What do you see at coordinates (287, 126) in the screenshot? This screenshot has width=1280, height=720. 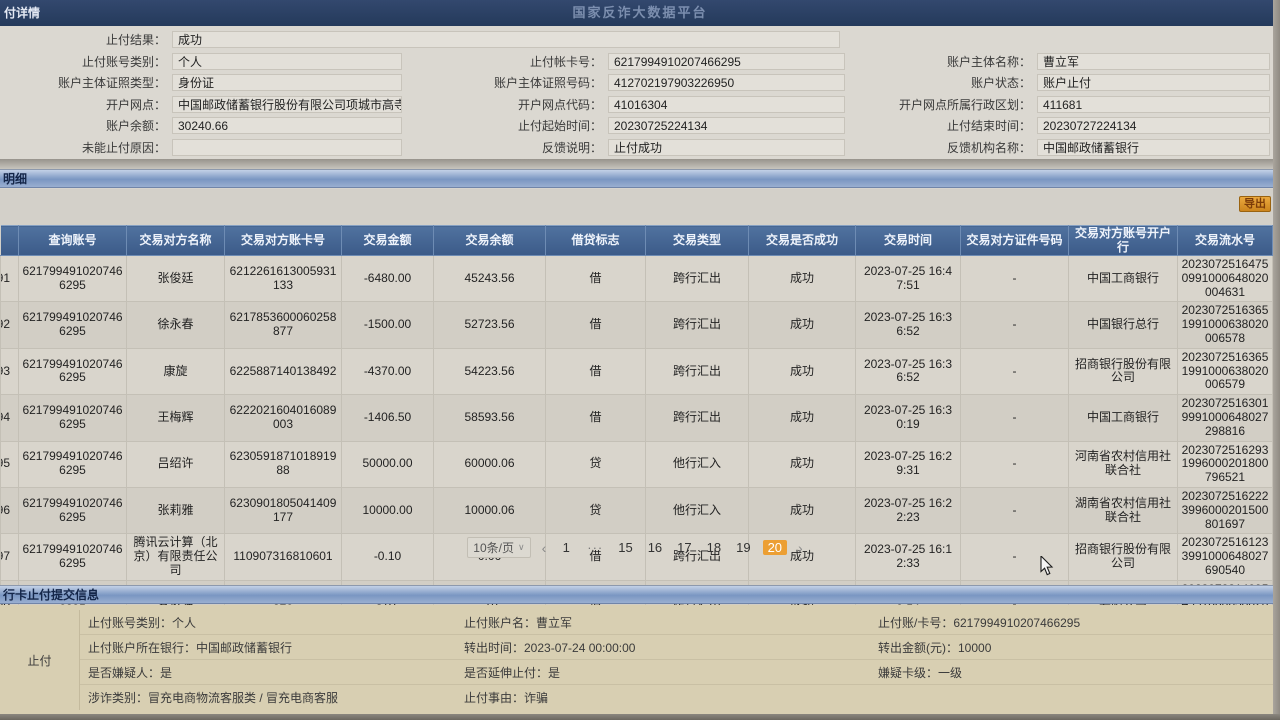 I see `field-value: 30240.66` at bounding box center [287, 126].